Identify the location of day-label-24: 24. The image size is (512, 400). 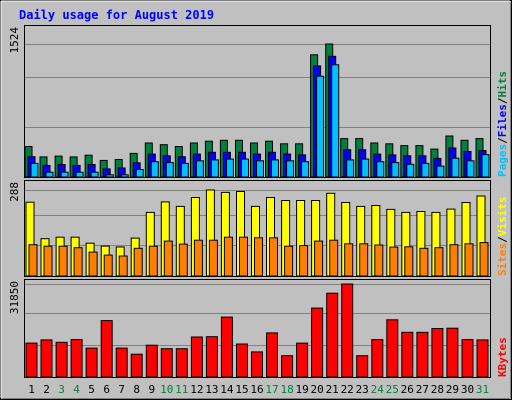
(378, 389).